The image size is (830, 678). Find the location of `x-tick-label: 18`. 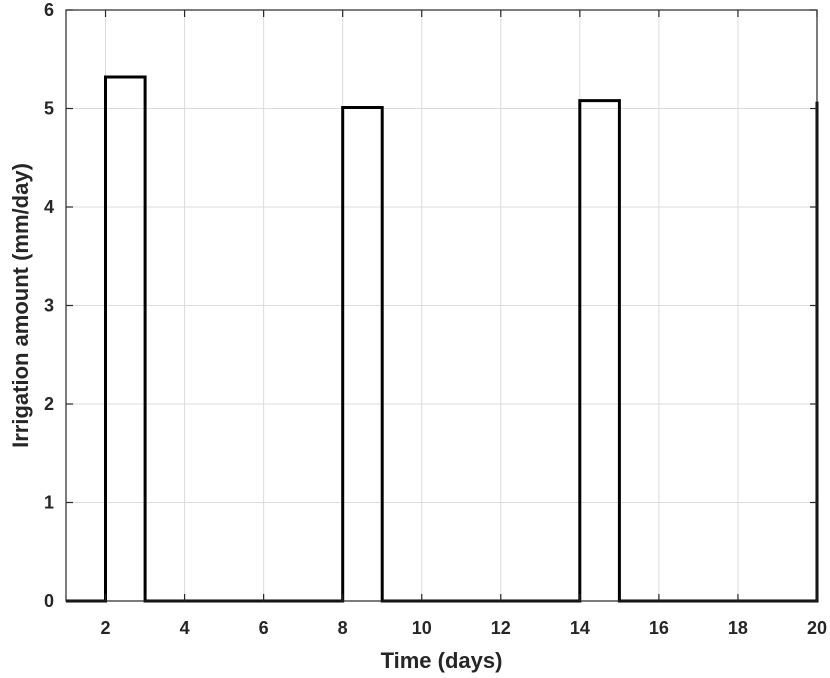

x-tick-label: 18 is located at coordinates (738, 628).